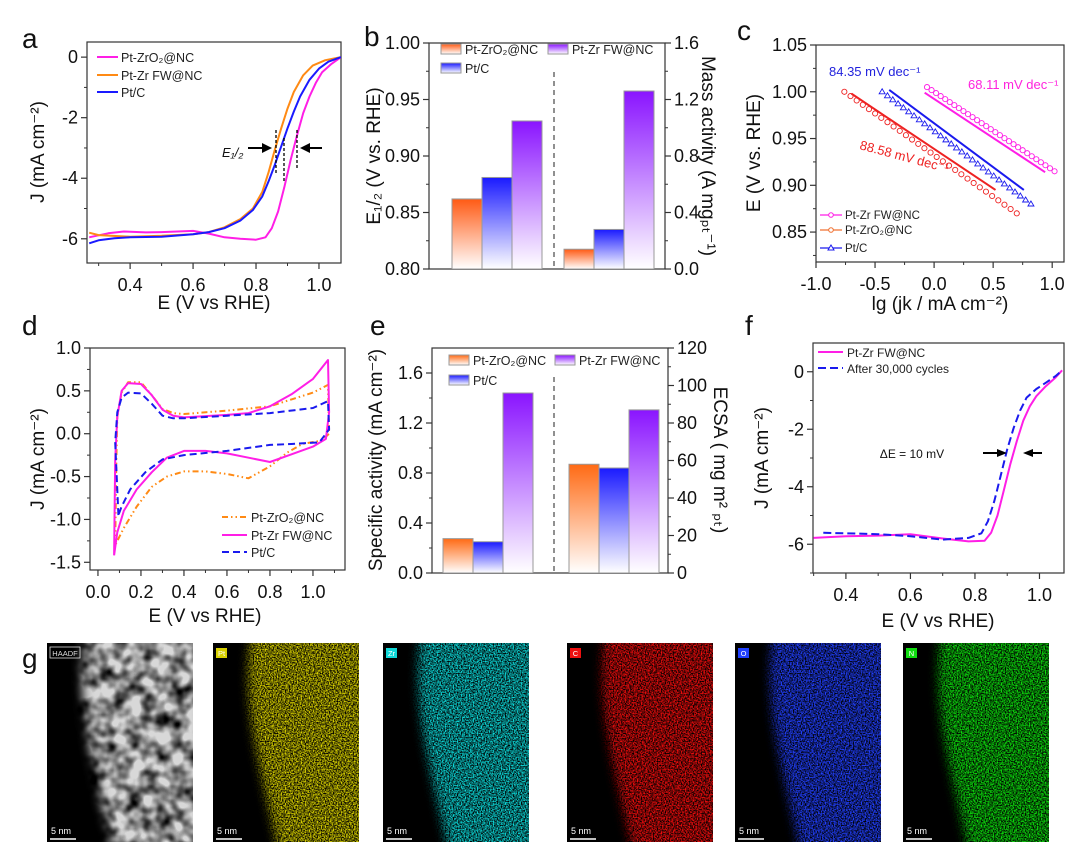 The height and width of the screenshot is (842, 1080). I want to click on legend-marker, so click(831, 215).